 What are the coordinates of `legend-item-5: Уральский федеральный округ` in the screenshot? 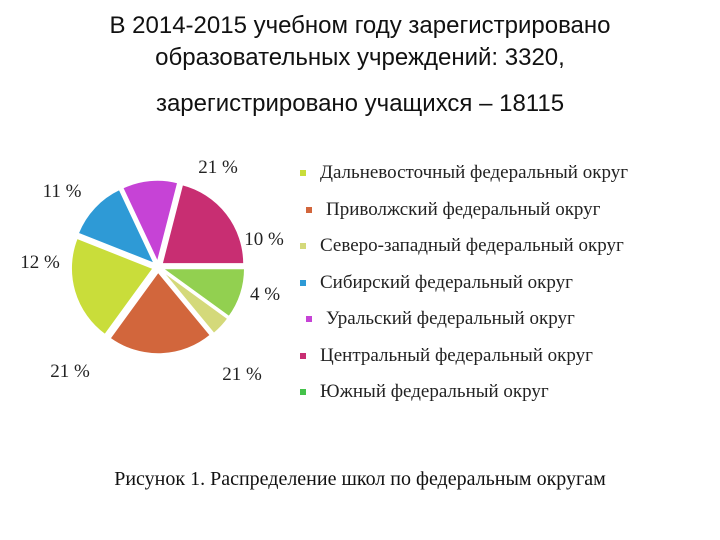 It's located at (511, 319).